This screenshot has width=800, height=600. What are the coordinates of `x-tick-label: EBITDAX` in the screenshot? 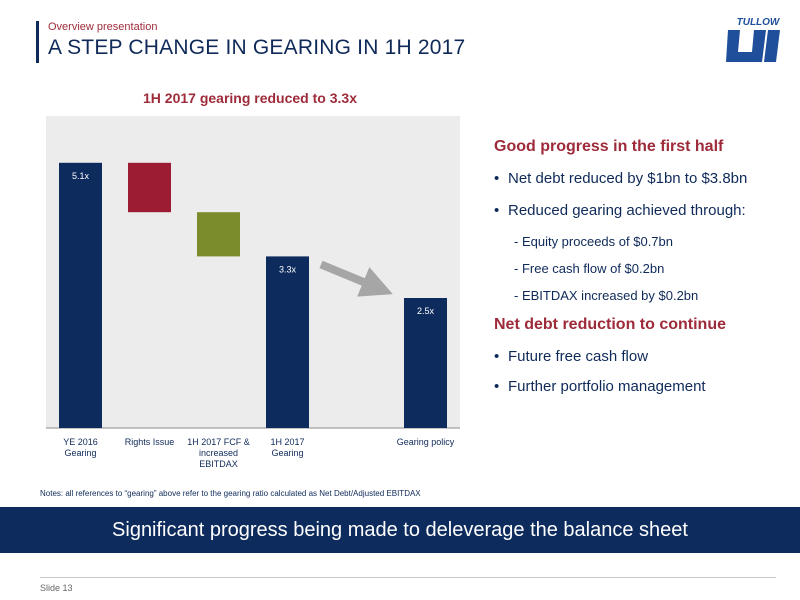 It's located at (218, 464).